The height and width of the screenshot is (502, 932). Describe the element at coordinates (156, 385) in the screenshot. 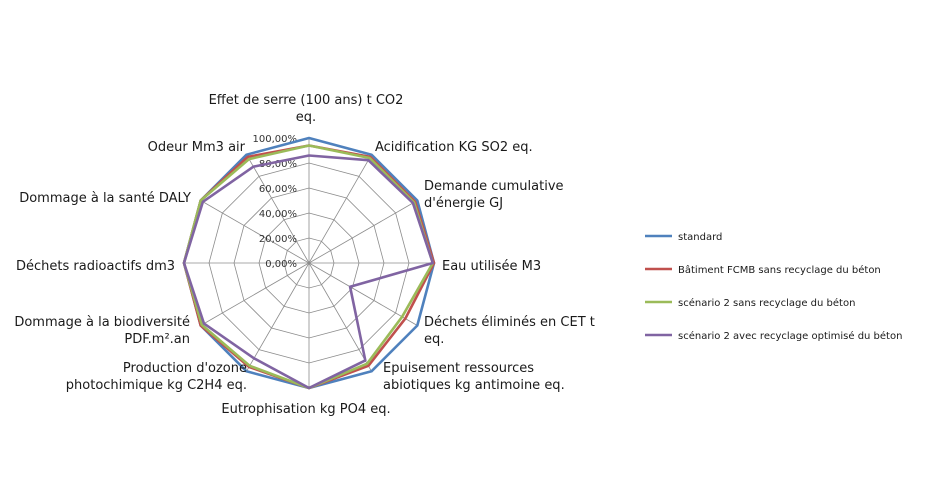

I see `axis-label: photochimique kg C2H4 eq.` at that location.